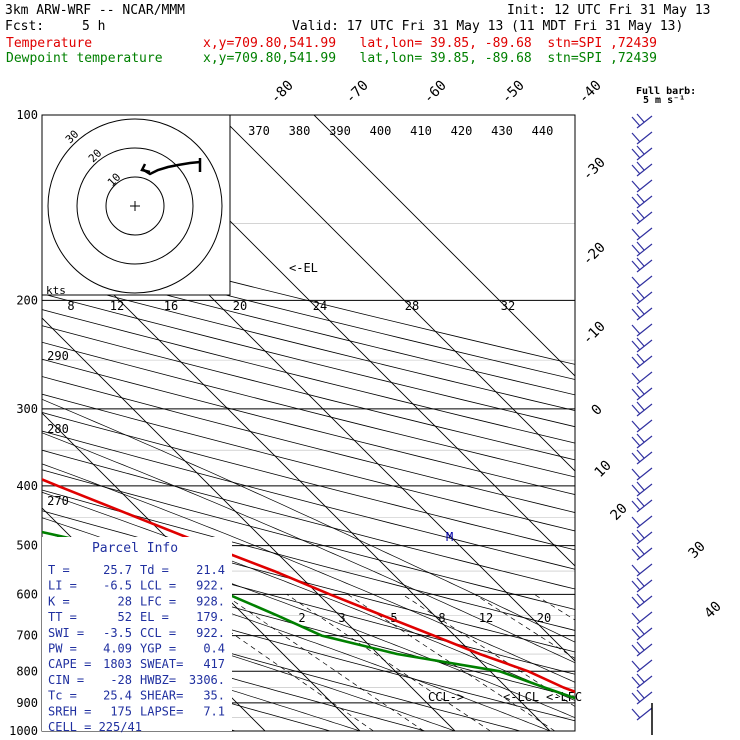 The width and height of the screenshot is (740, 740). What do you see at coordinates (161, 664) in the screenshot?
I see `parcel-field-label: SWEAT=` at bounding box center [161, 664].